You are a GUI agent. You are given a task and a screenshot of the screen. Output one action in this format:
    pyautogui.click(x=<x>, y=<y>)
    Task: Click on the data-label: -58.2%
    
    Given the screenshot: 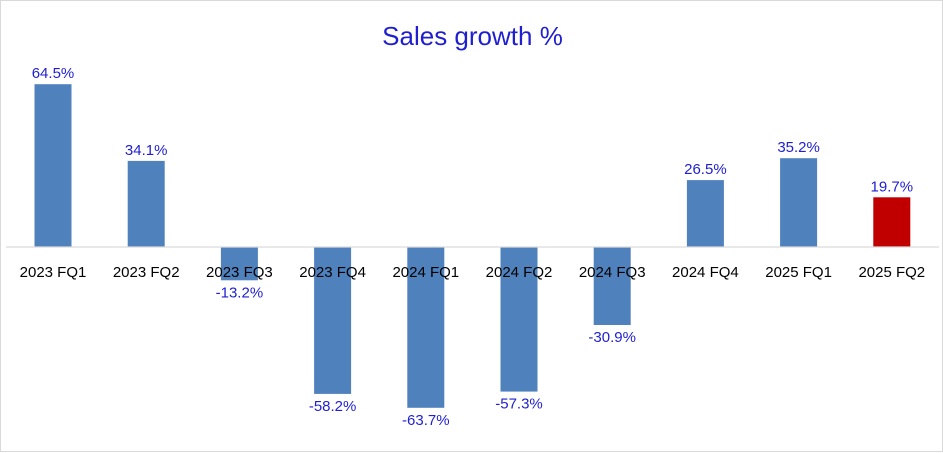 What is the action you would take?
    pyautogui.click(x=333, y=406)
    